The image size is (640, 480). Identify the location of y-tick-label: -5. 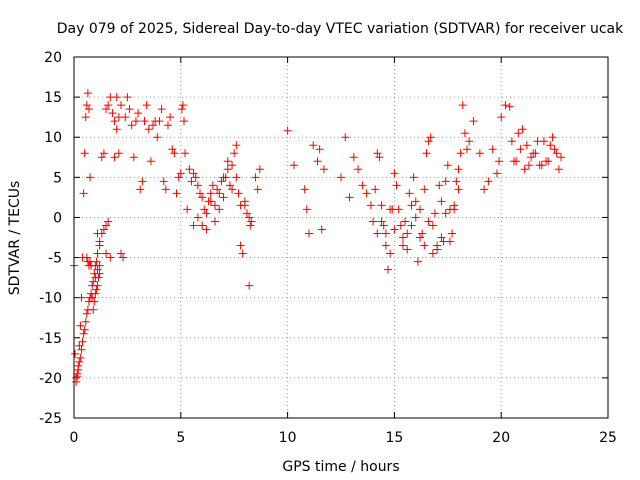
(55, 259).